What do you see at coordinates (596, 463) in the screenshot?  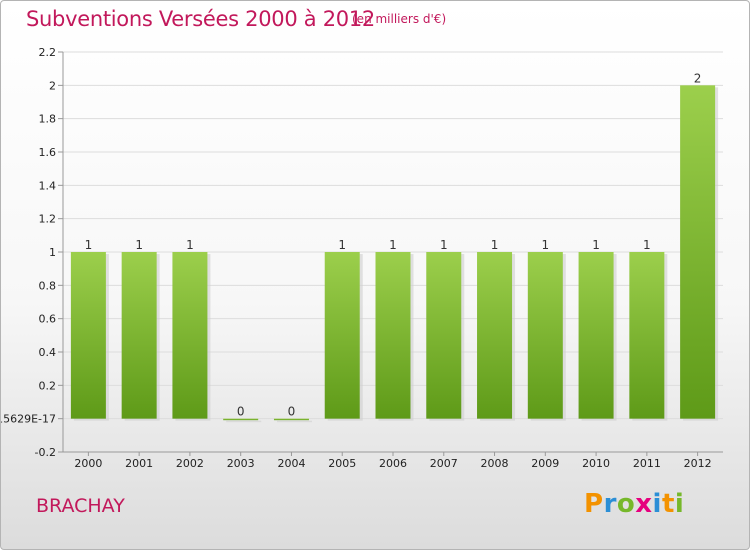 I see `x-tick-label: 2010` at bounding box center [596, 463].